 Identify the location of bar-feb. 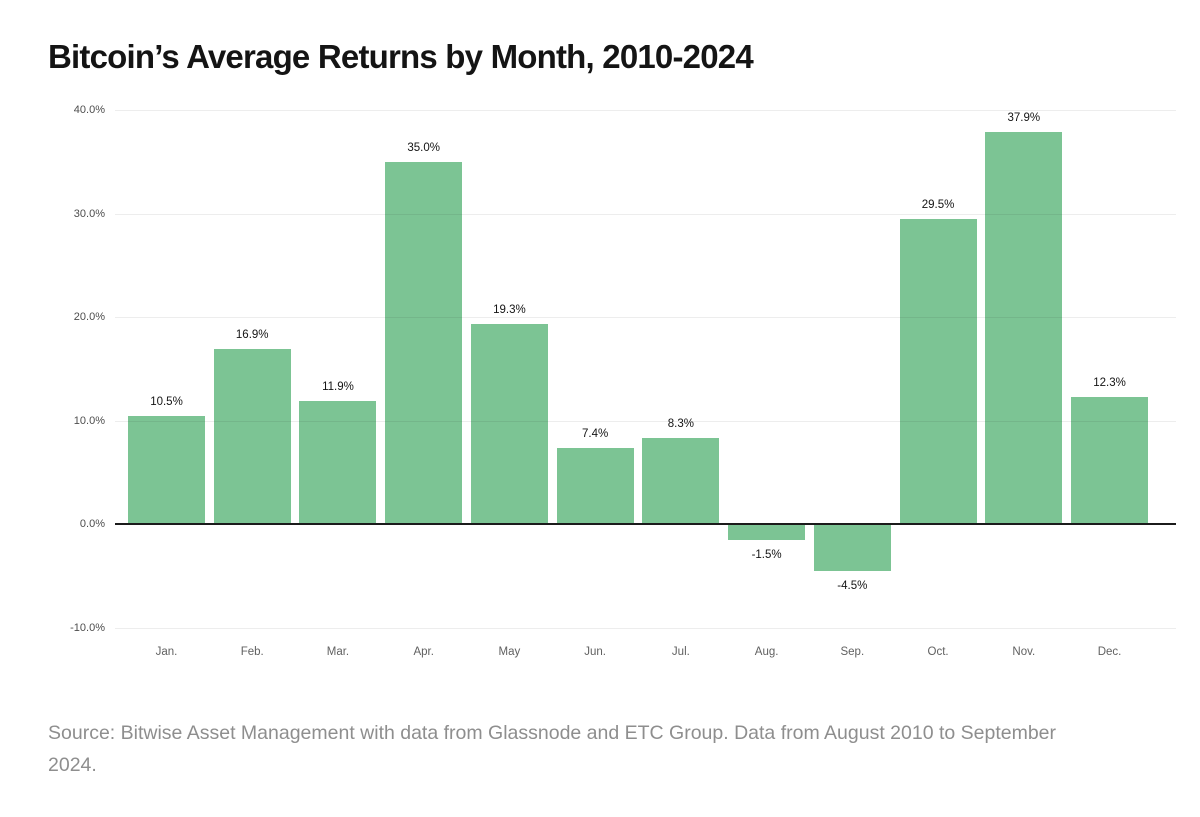
(252, 437).